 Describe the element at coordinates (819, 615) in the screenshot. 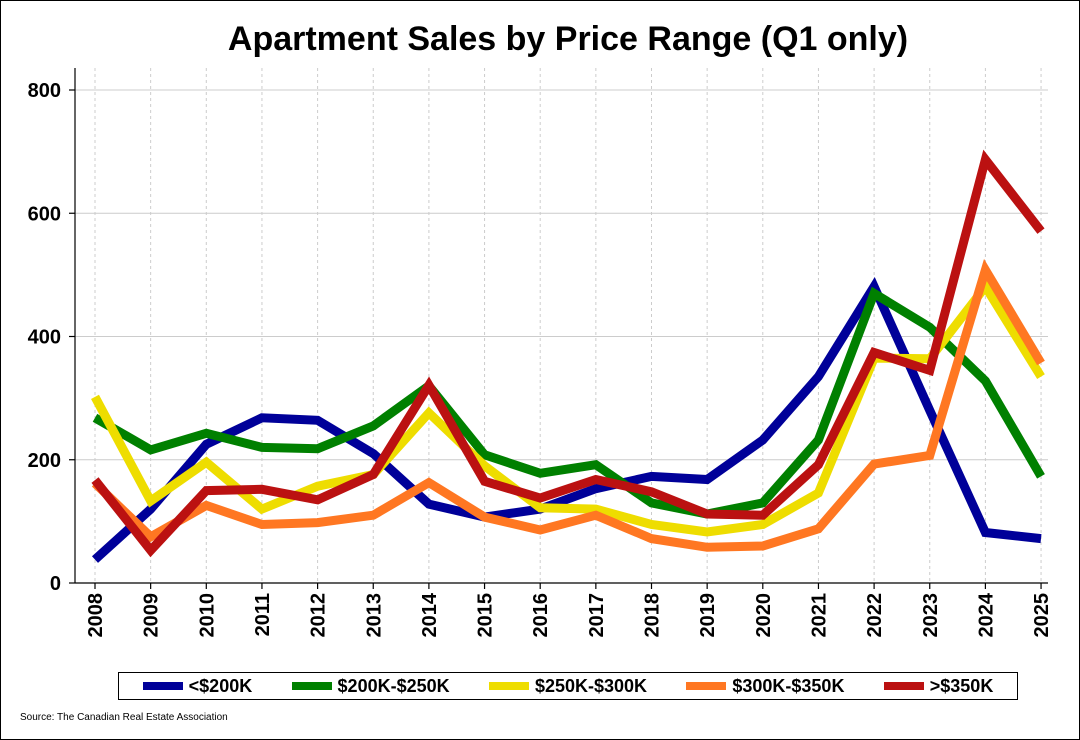

I see `x-tick-label: 2021` at that location.